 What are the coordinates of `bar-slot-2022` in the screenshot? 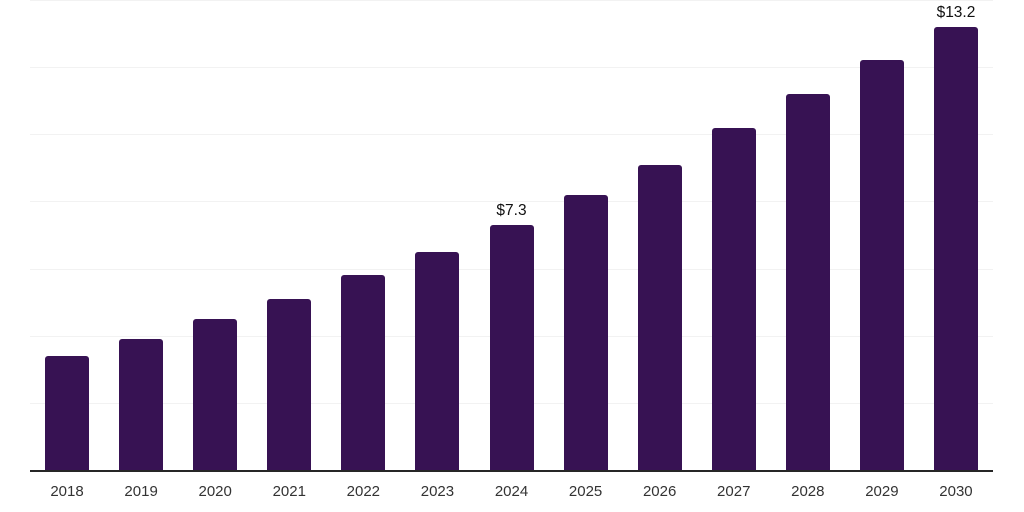 It's located at (363, 235).